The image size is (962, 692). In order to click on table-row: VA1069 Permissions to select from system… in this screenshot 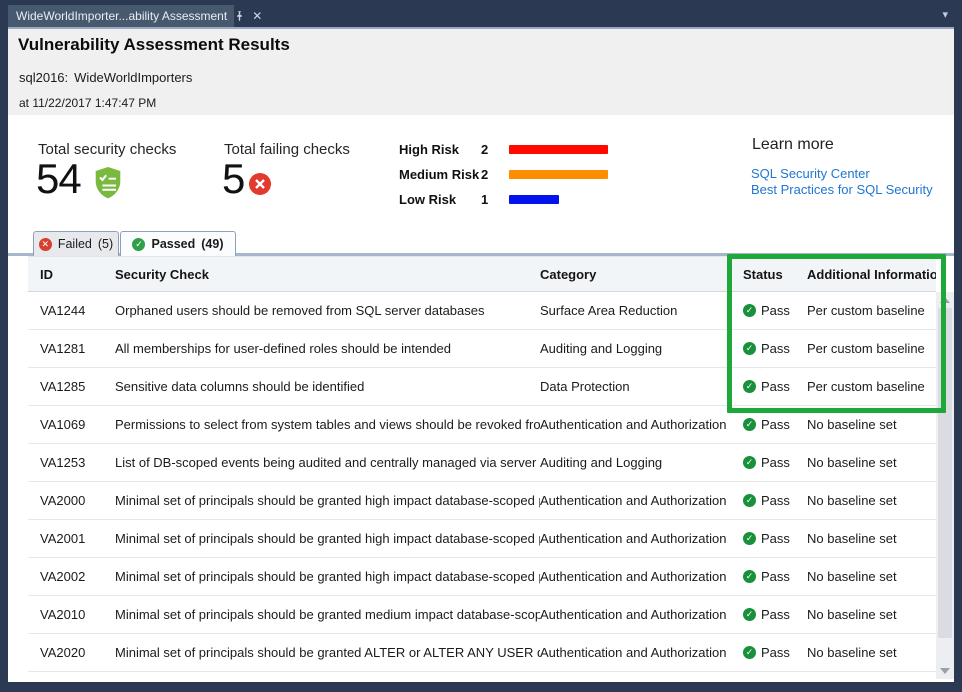, I will do `click(482, 425)`.